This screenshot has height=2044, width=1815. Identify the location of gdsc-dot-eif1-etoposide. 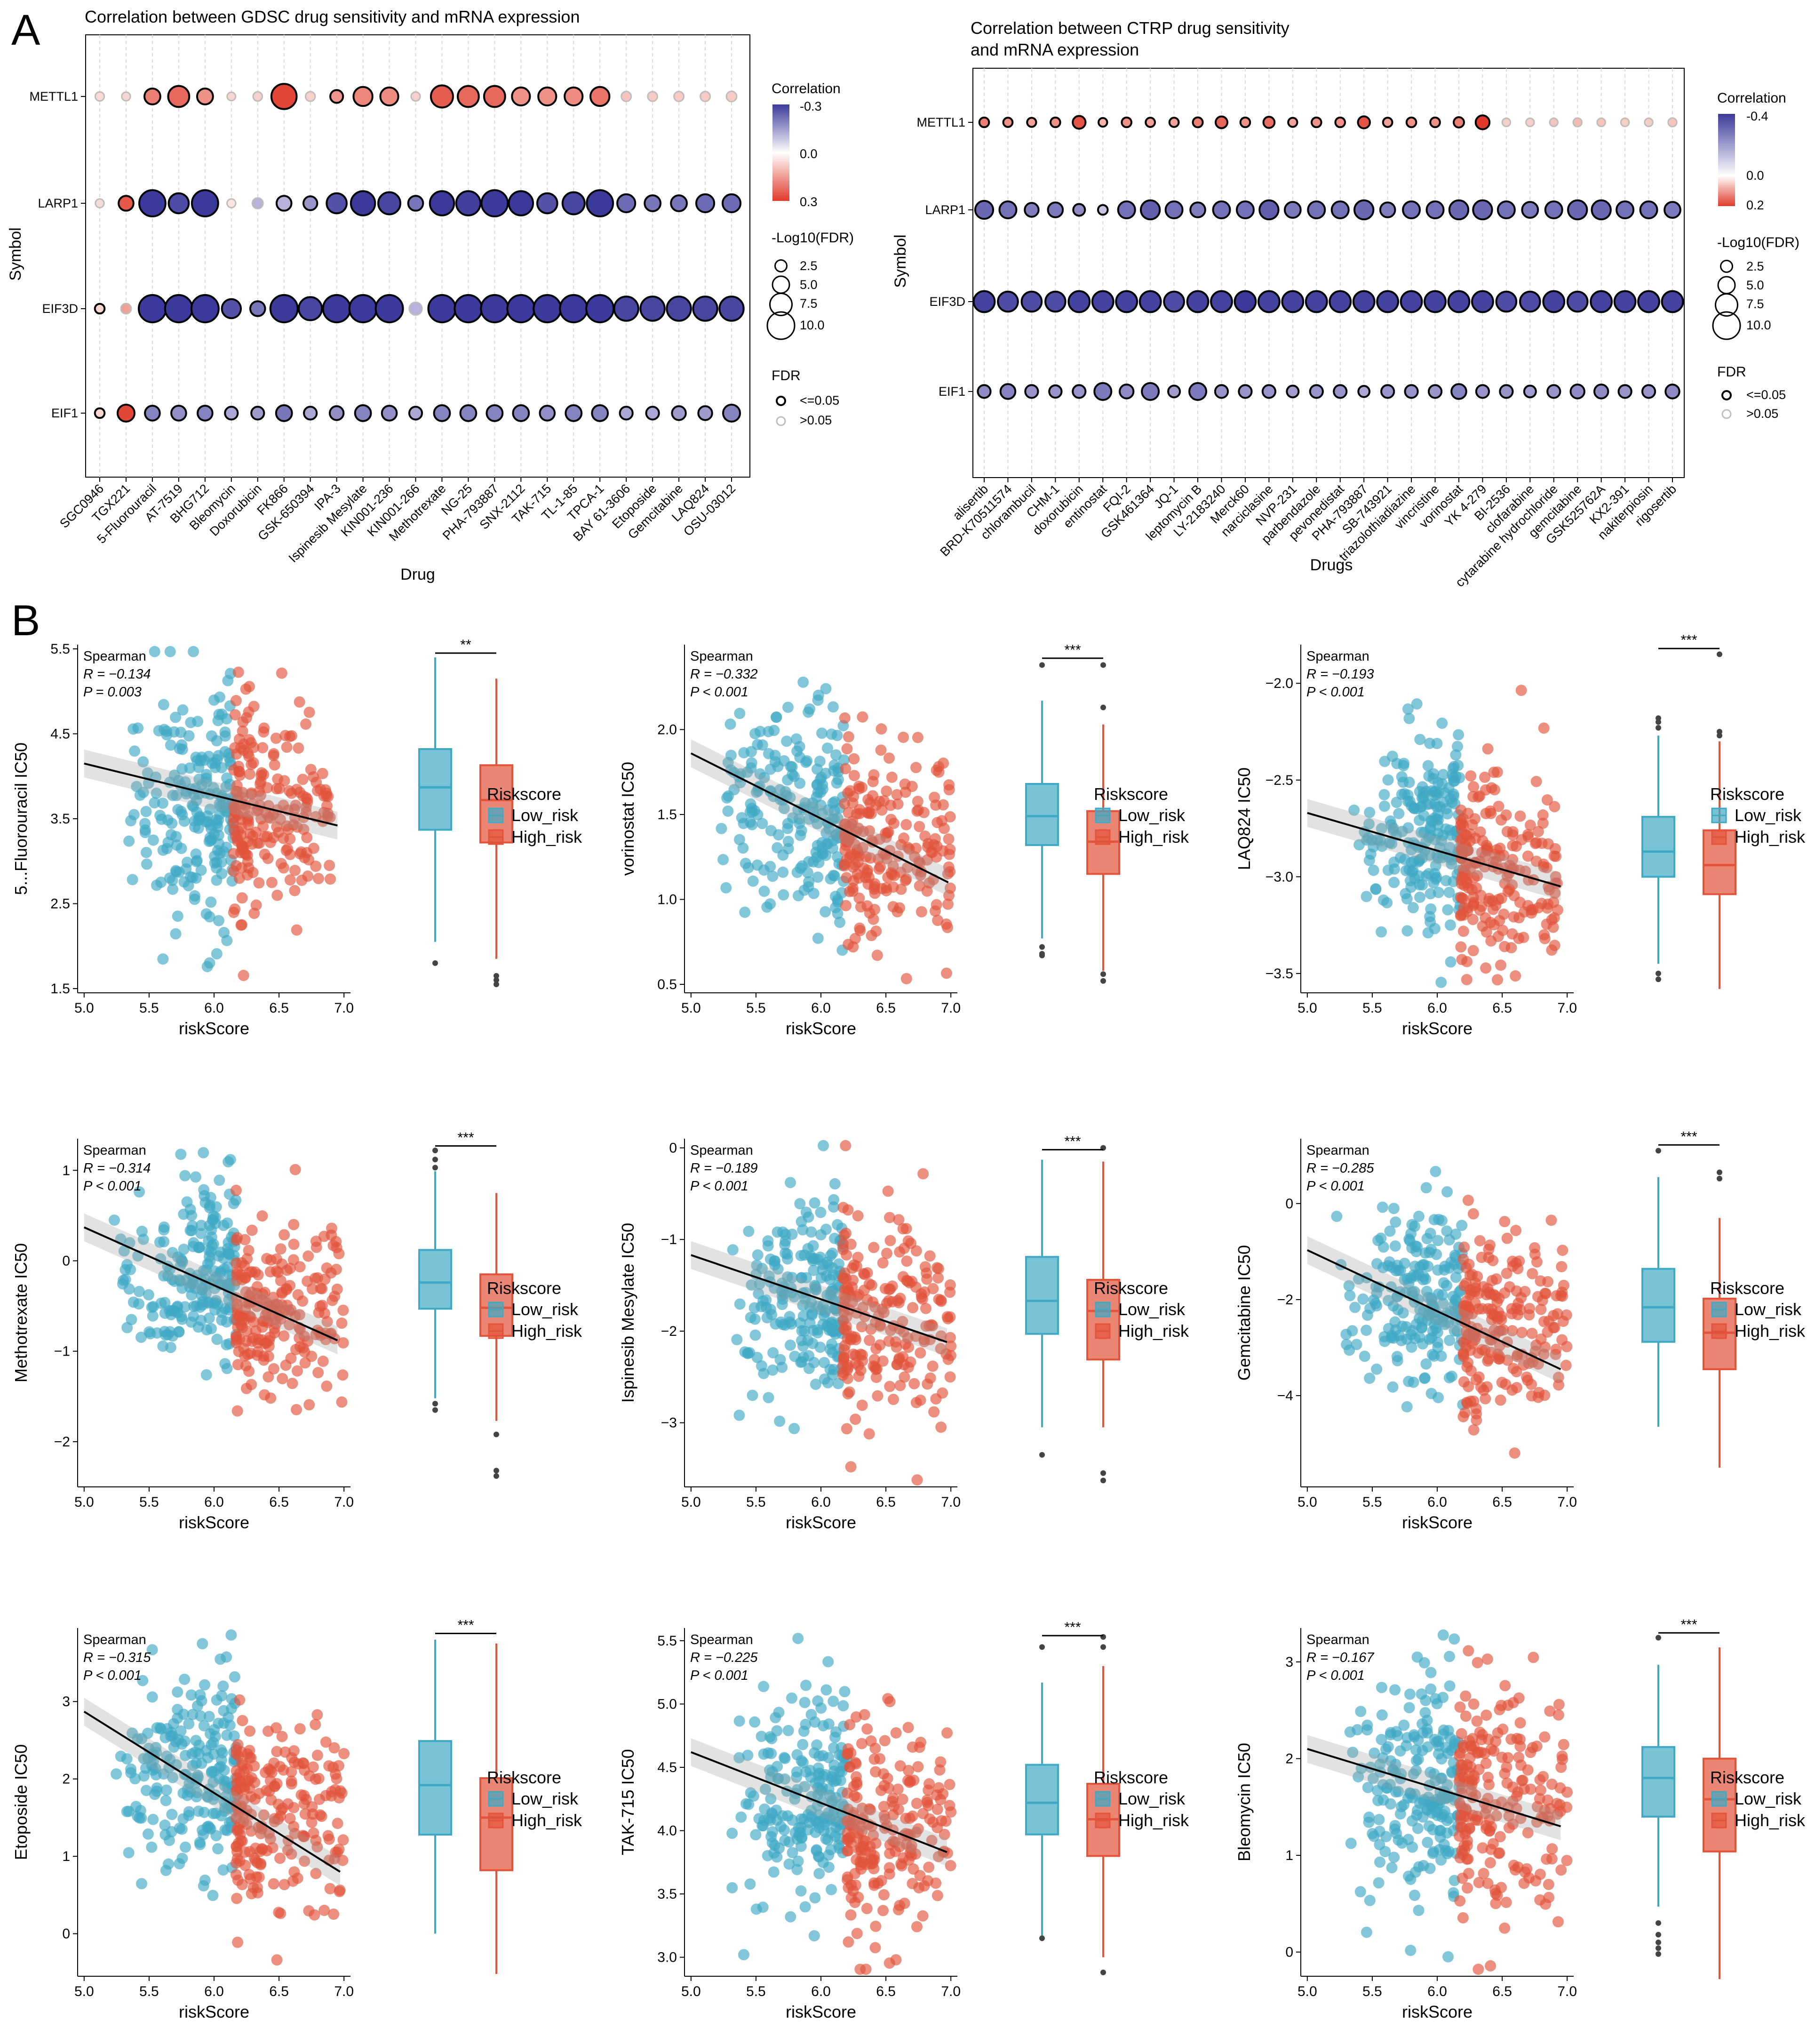
(652, 413).